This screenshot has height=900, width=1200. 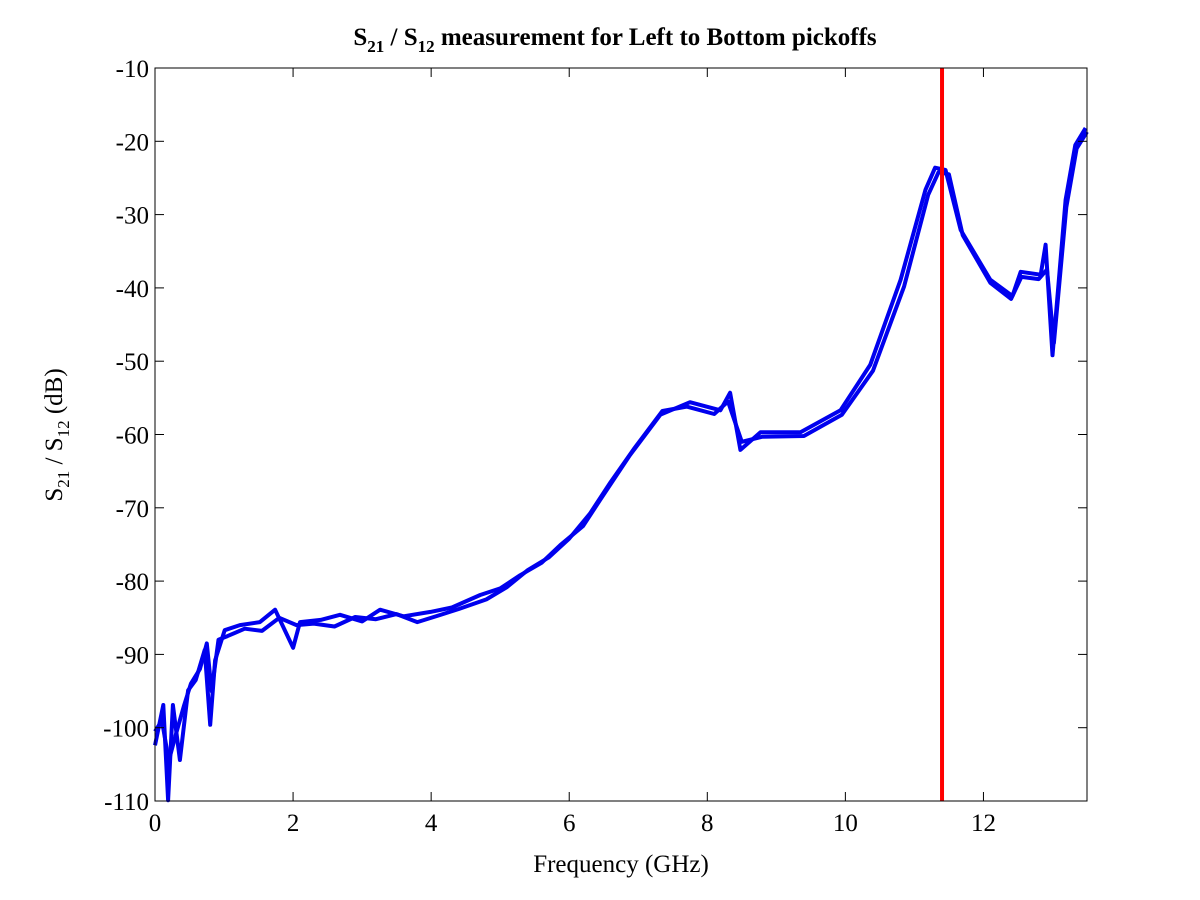 I want to click on y-tick-label: -60, so click(x=132, y=436).